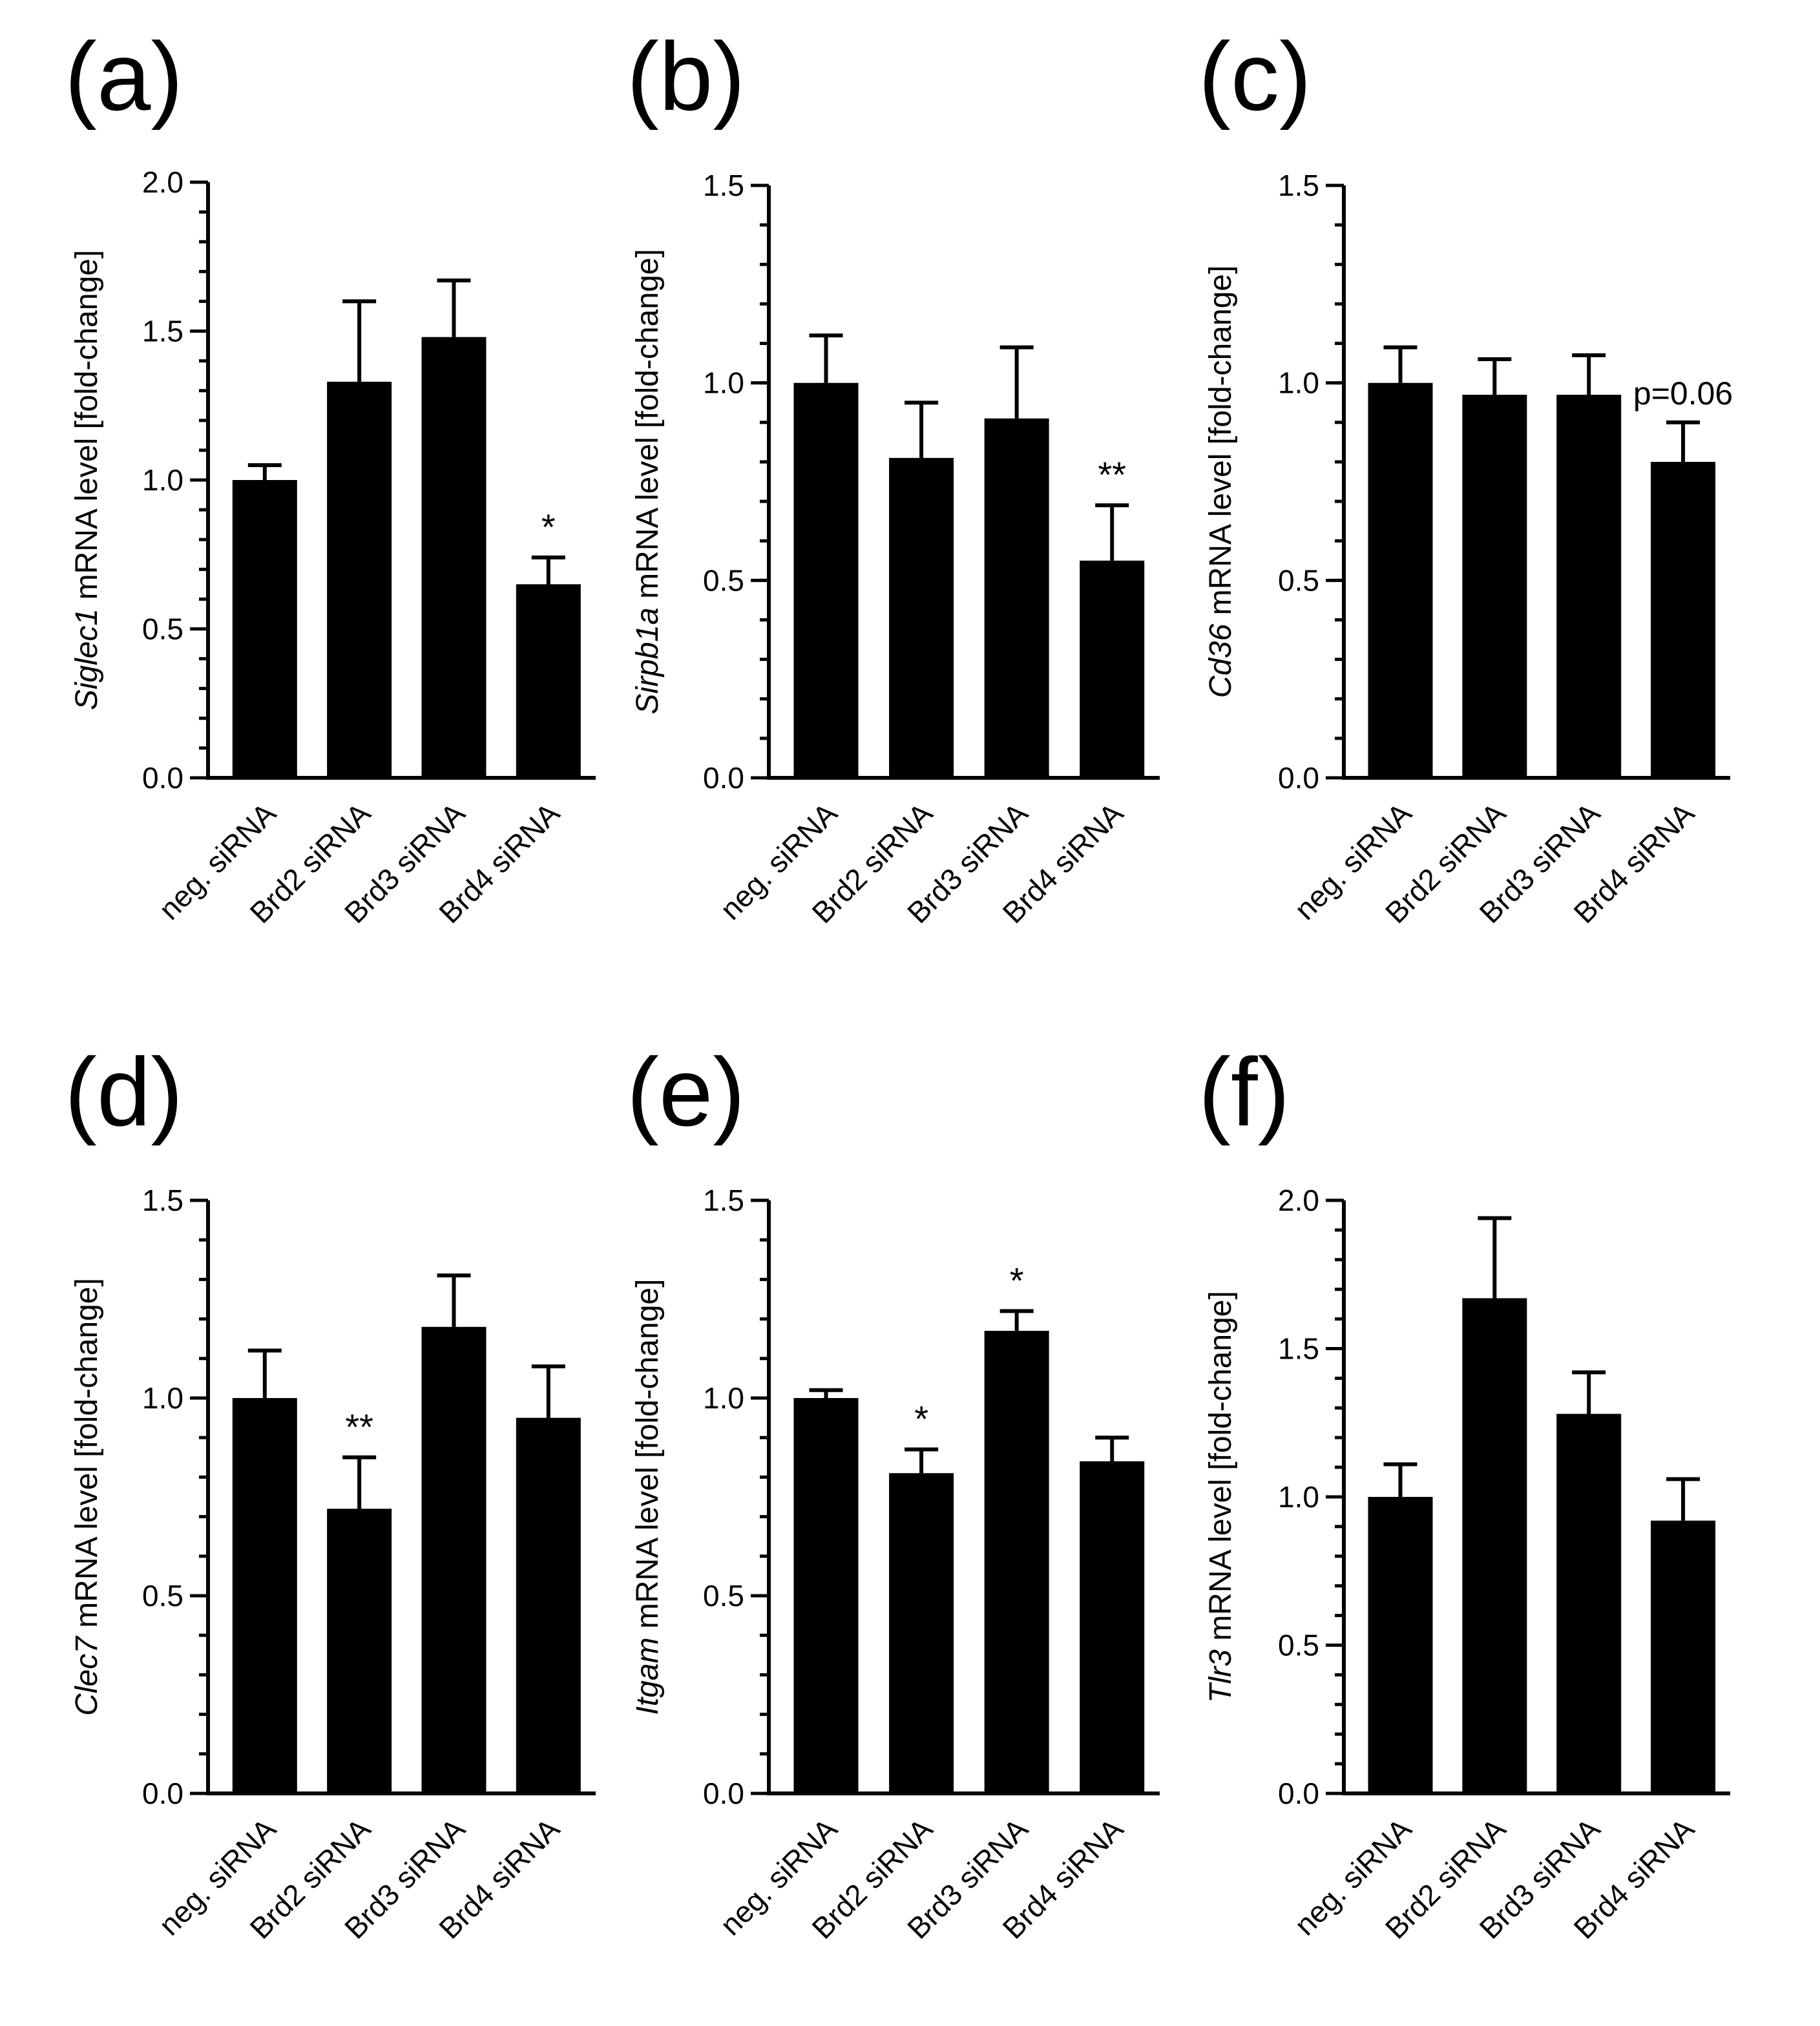 The width and height of the screenshot is (1820, 2026). What do you see at coordinates (124, 76) in the screenshot?
I see `panel-letter: (a)` at bounding box center [124, 76].